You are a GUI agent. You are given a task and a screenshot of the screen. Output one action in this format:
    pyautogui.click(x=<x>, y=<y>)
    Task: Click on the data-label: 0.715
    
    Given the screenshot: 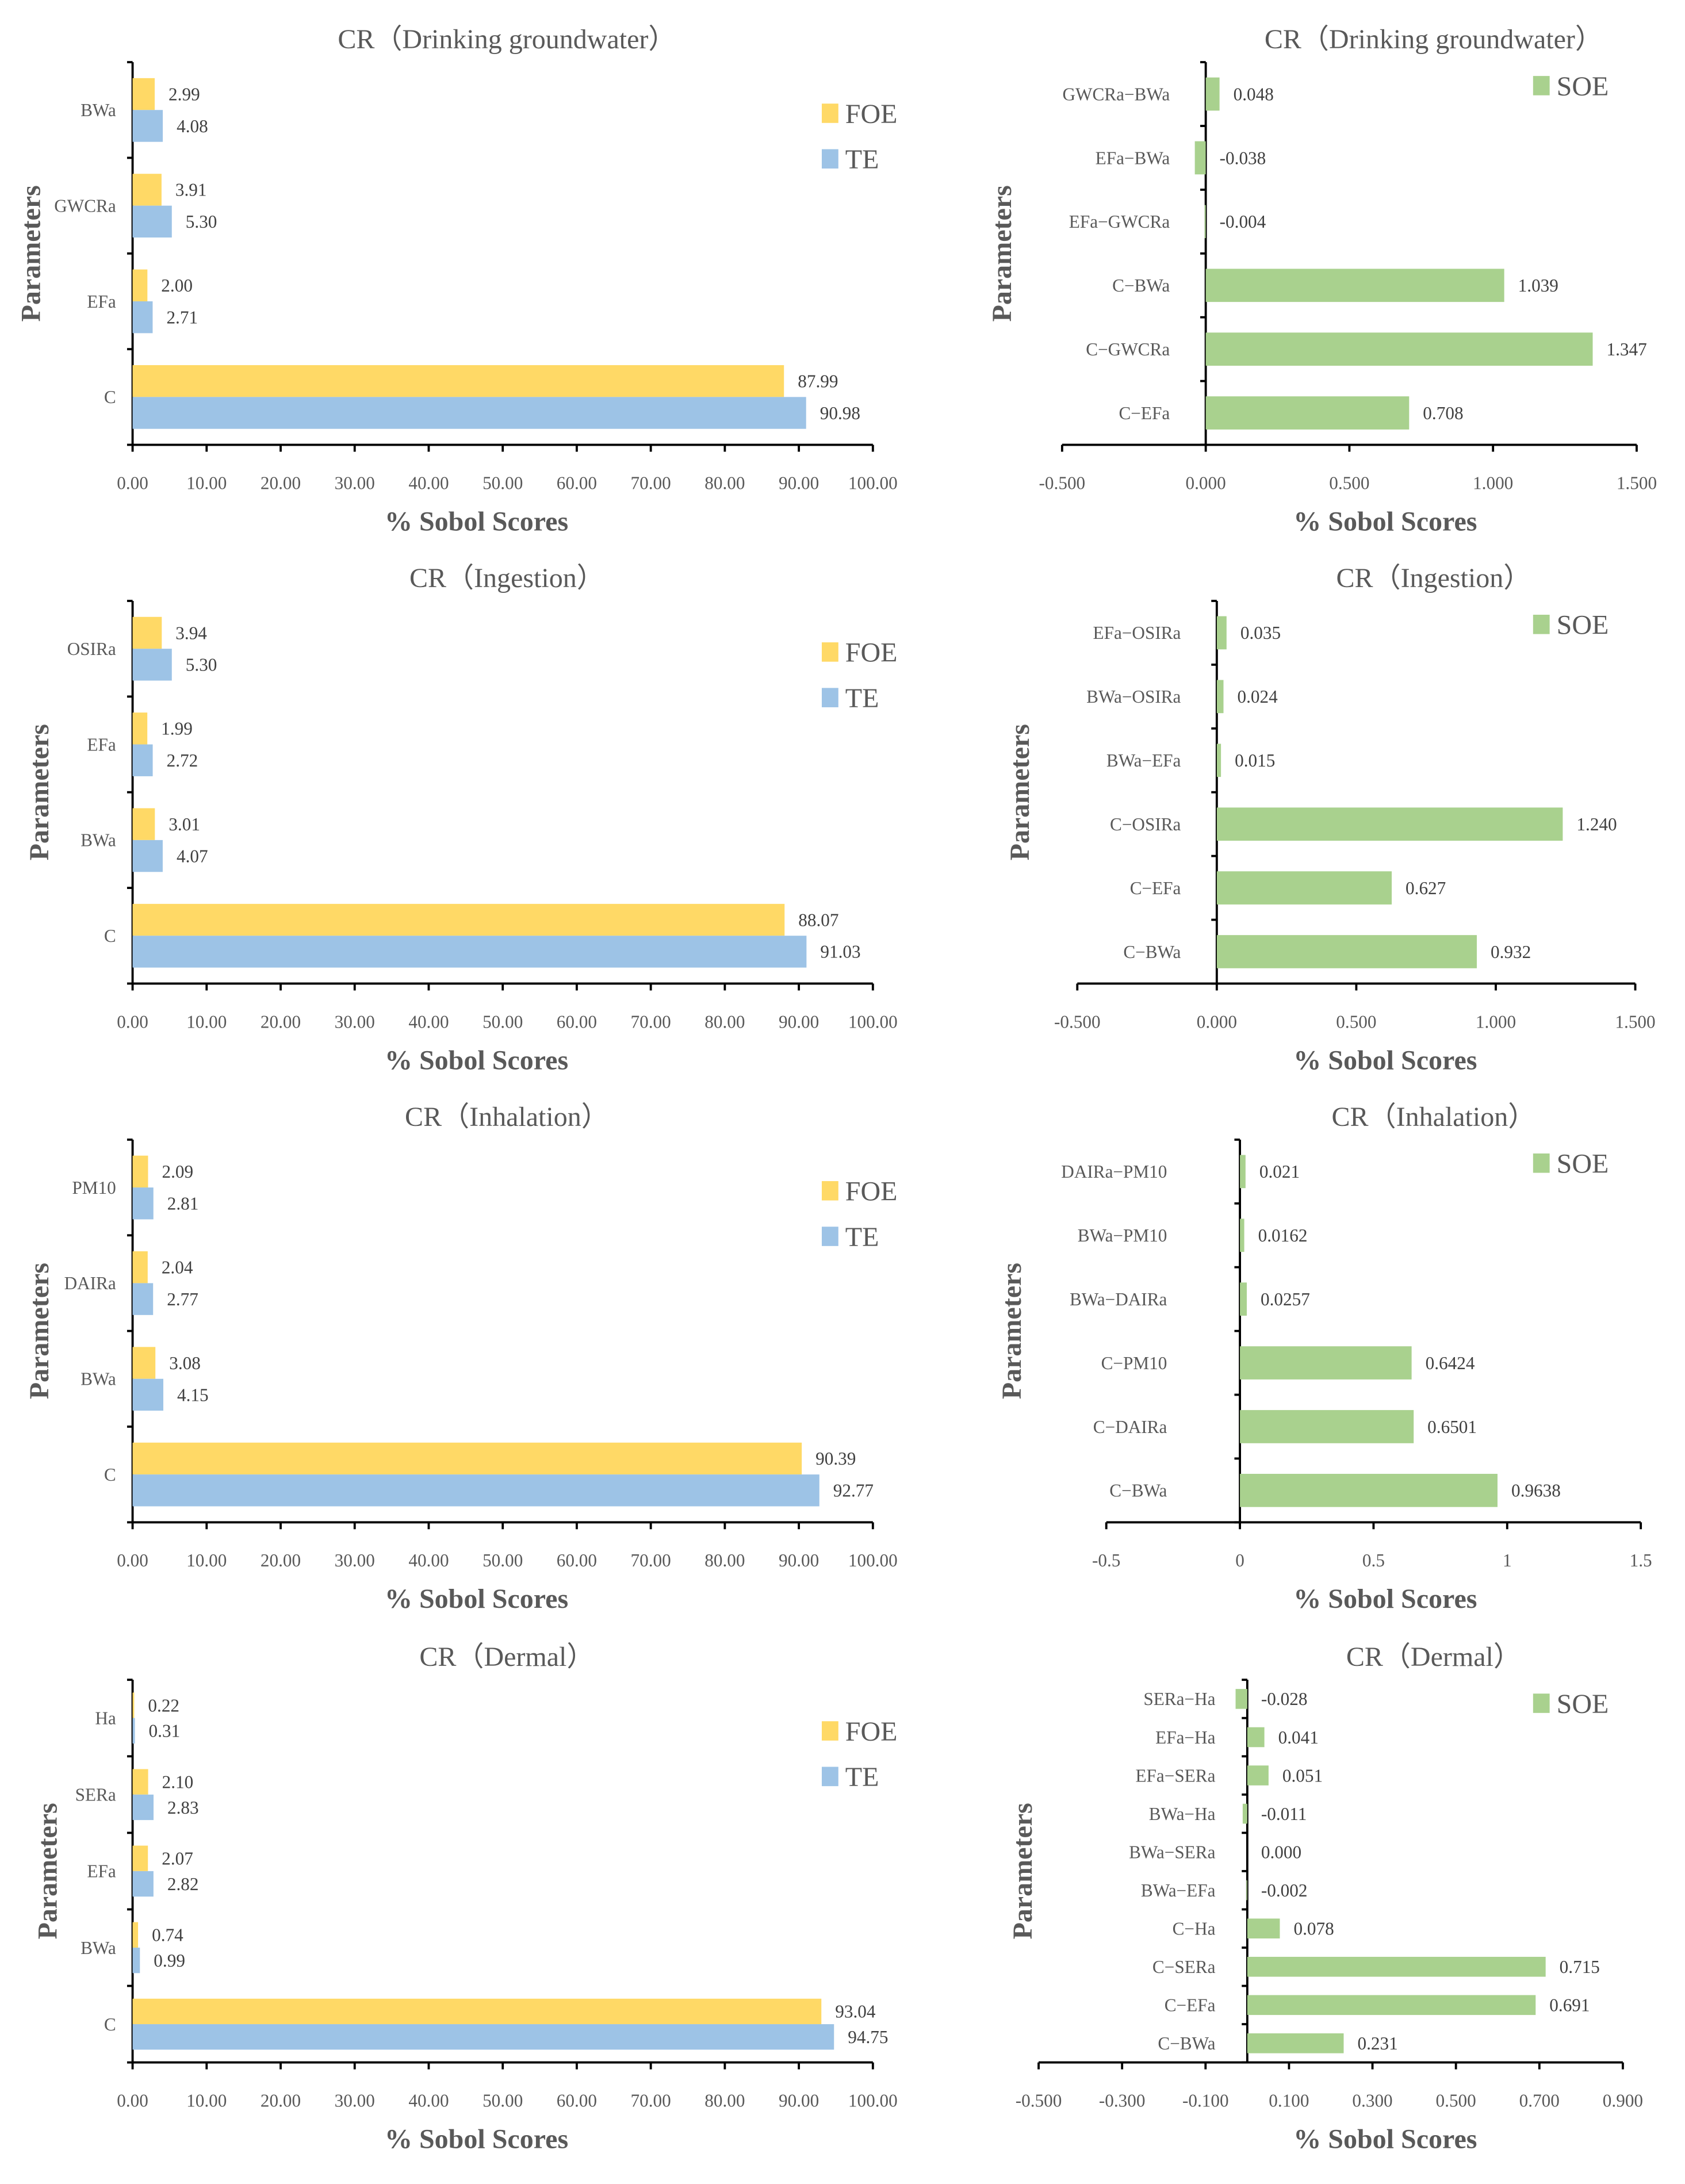 What is the action you would take?
    pyautogui.click(x=1580, y=1967)
    